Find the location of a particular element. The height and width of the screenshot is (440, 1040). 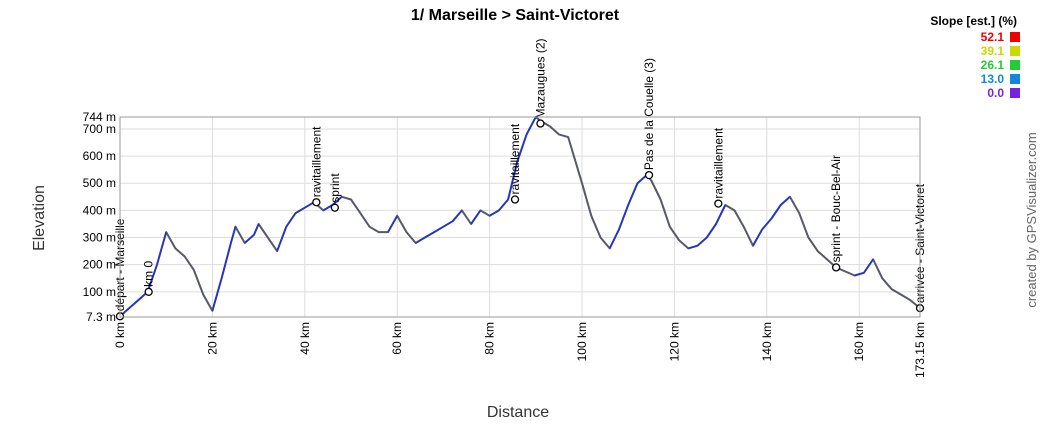

chart-title: 1/ Marseille > Saint-Victoret is located at coordinates (515, 15).